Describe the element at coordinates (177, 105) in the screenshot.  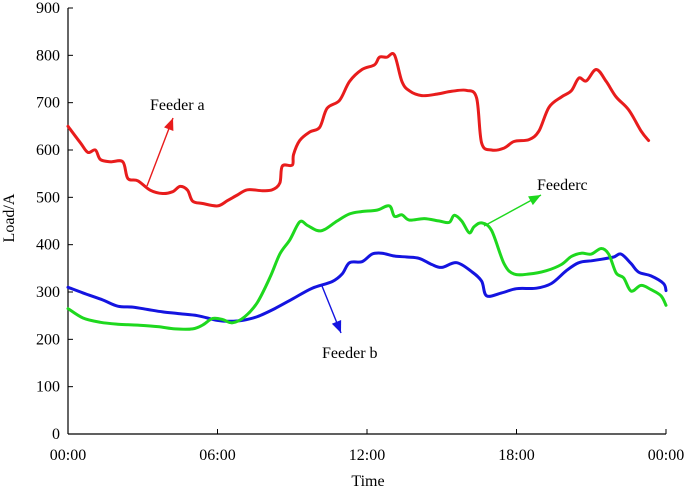
I see `annotation-label-feeder-a: Feeder a` at that location.